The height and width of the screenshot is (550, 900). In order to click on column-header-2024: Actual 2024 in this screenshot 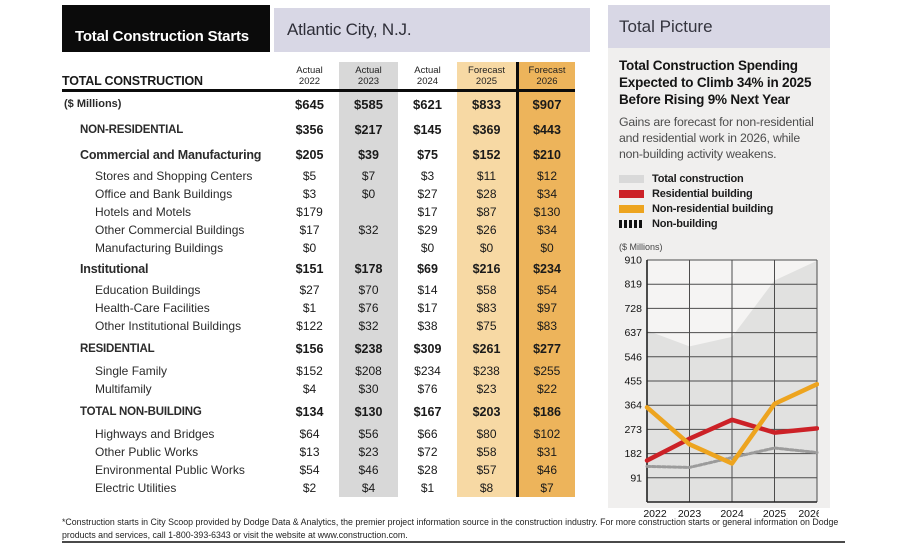, I will do `click(427, 75)`.